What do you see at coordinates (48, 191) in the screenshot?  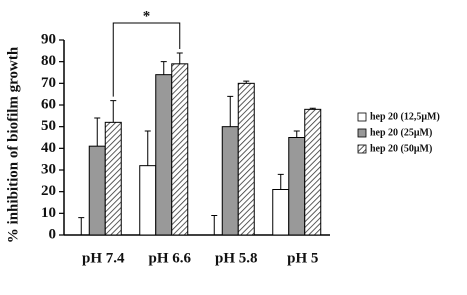 I see `y-tick-label: 20` at bounding box center [48, 191].